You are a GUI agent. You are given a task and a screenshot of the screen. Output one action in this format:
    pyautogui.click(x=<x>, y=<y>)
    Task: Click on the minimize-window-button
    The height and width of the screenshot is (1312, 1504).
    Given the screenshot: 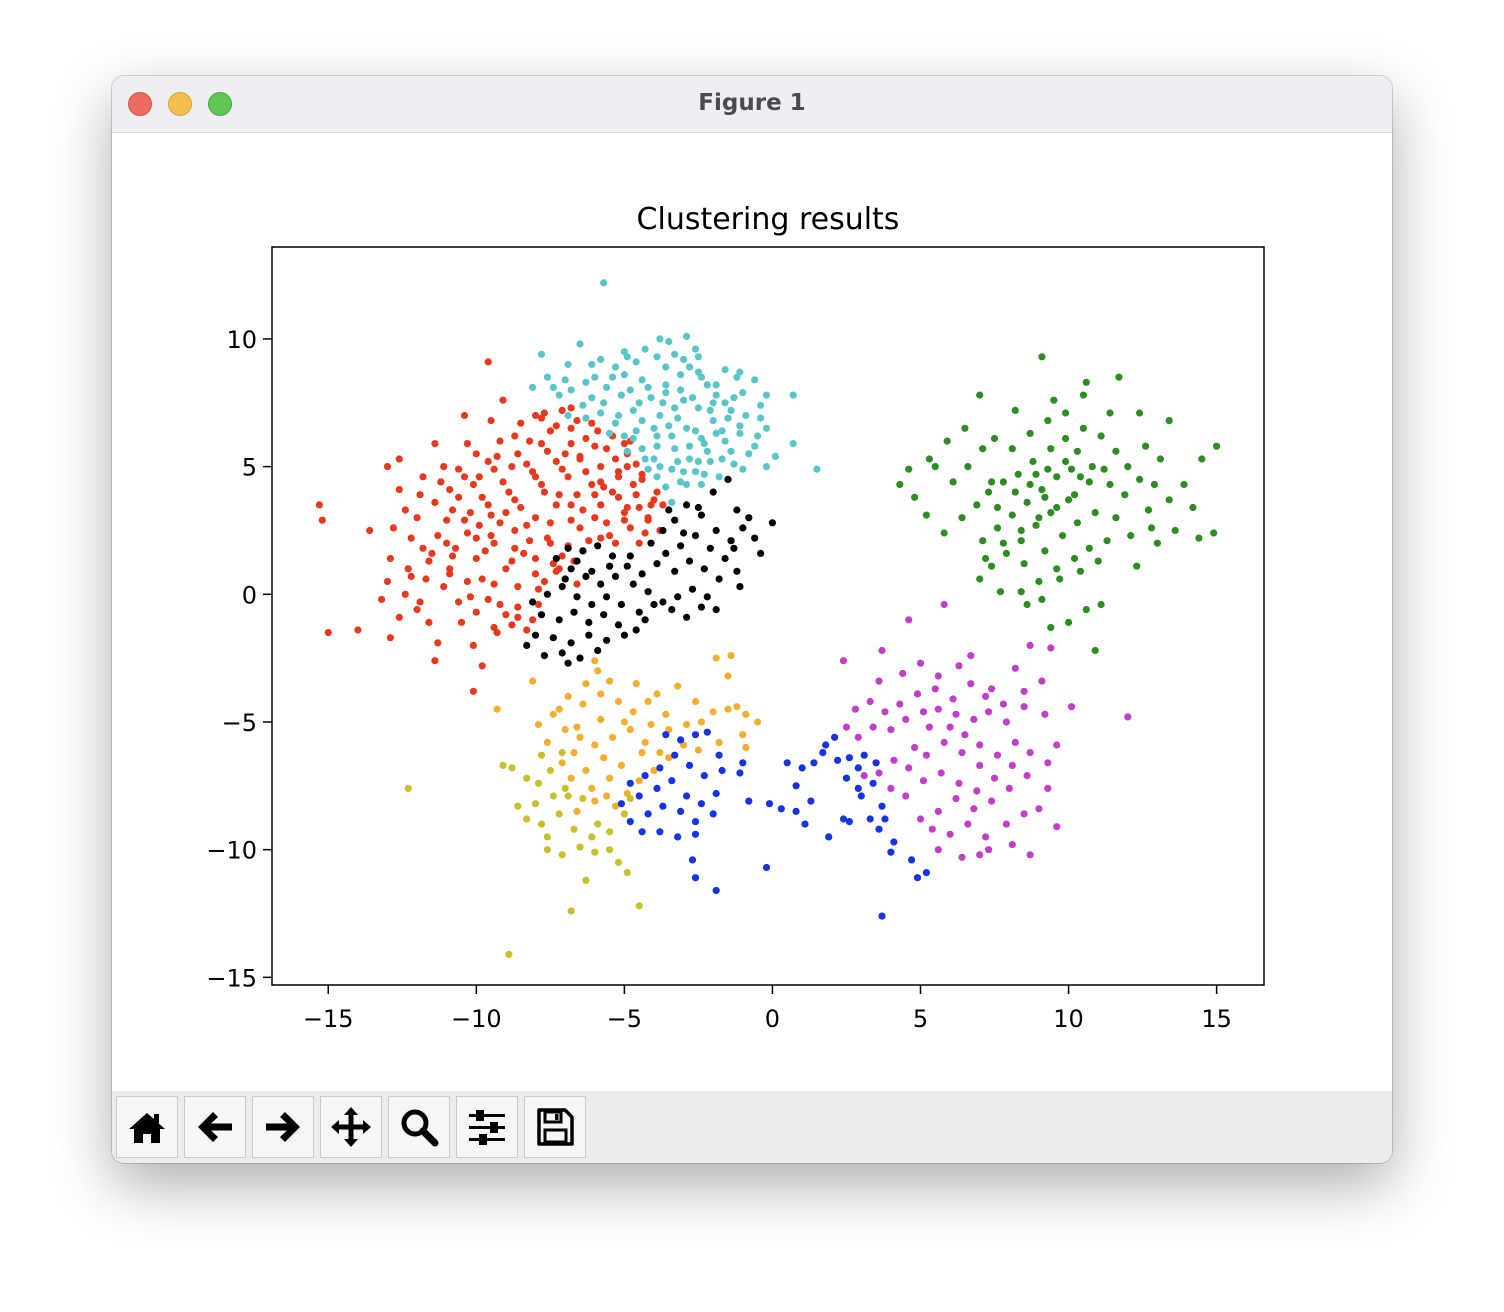 What is the action you would take?
    pyautogui.click(x=180, y=104)
    